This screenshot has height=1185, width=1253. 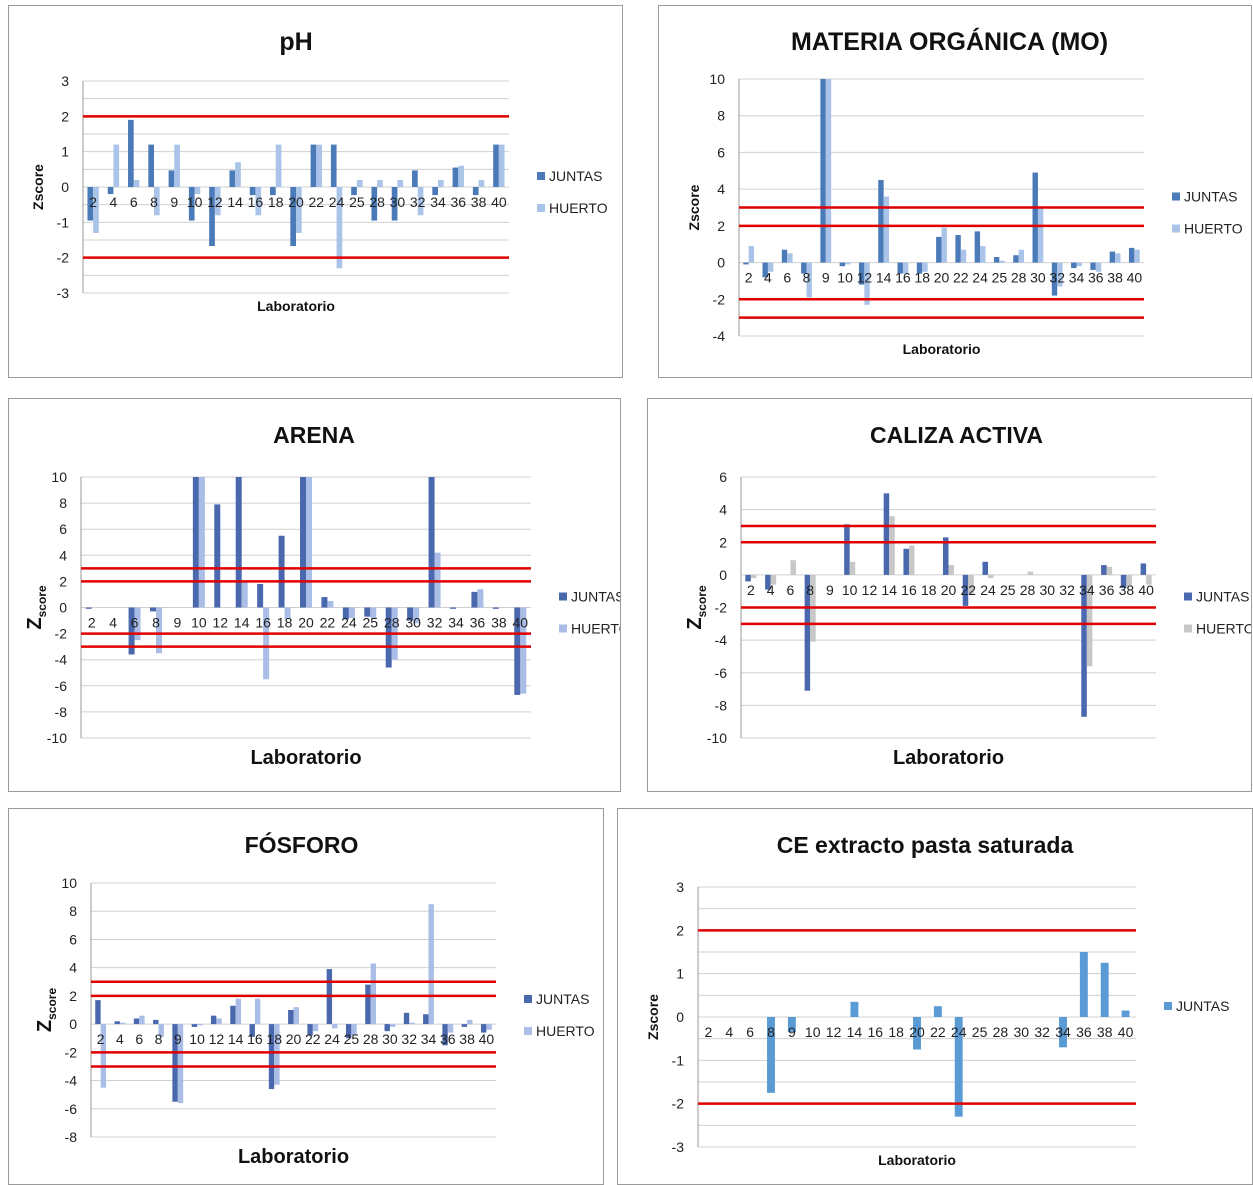 I want to click on chart-title: ARENA, so click(x=314, y=435).